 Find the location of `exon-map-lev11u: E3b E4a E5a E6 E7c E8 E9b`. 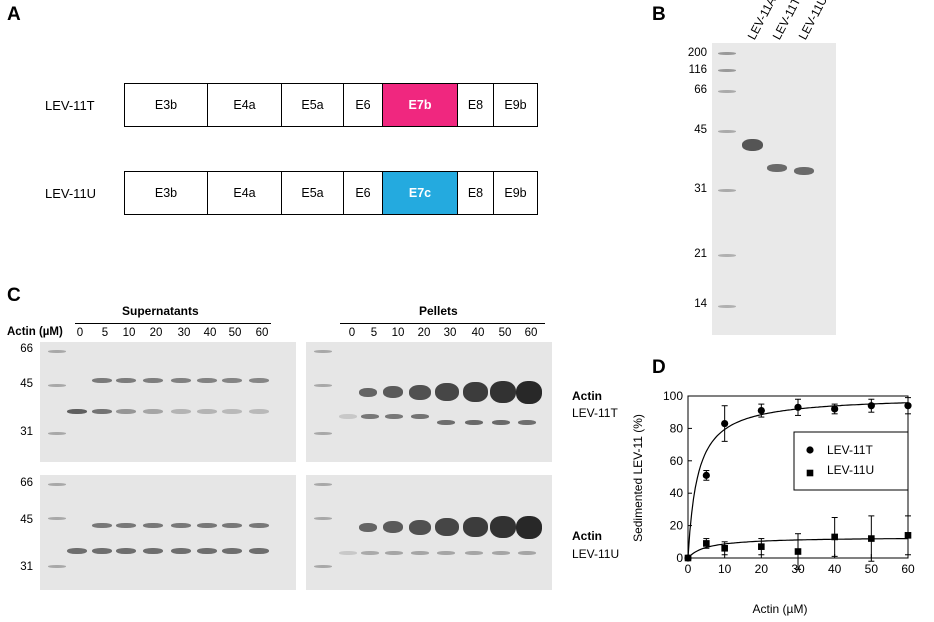

exon-map-lev11u: E3b E4a E5a E6 E7c E8 E9b is located at coordinates (331, 193).